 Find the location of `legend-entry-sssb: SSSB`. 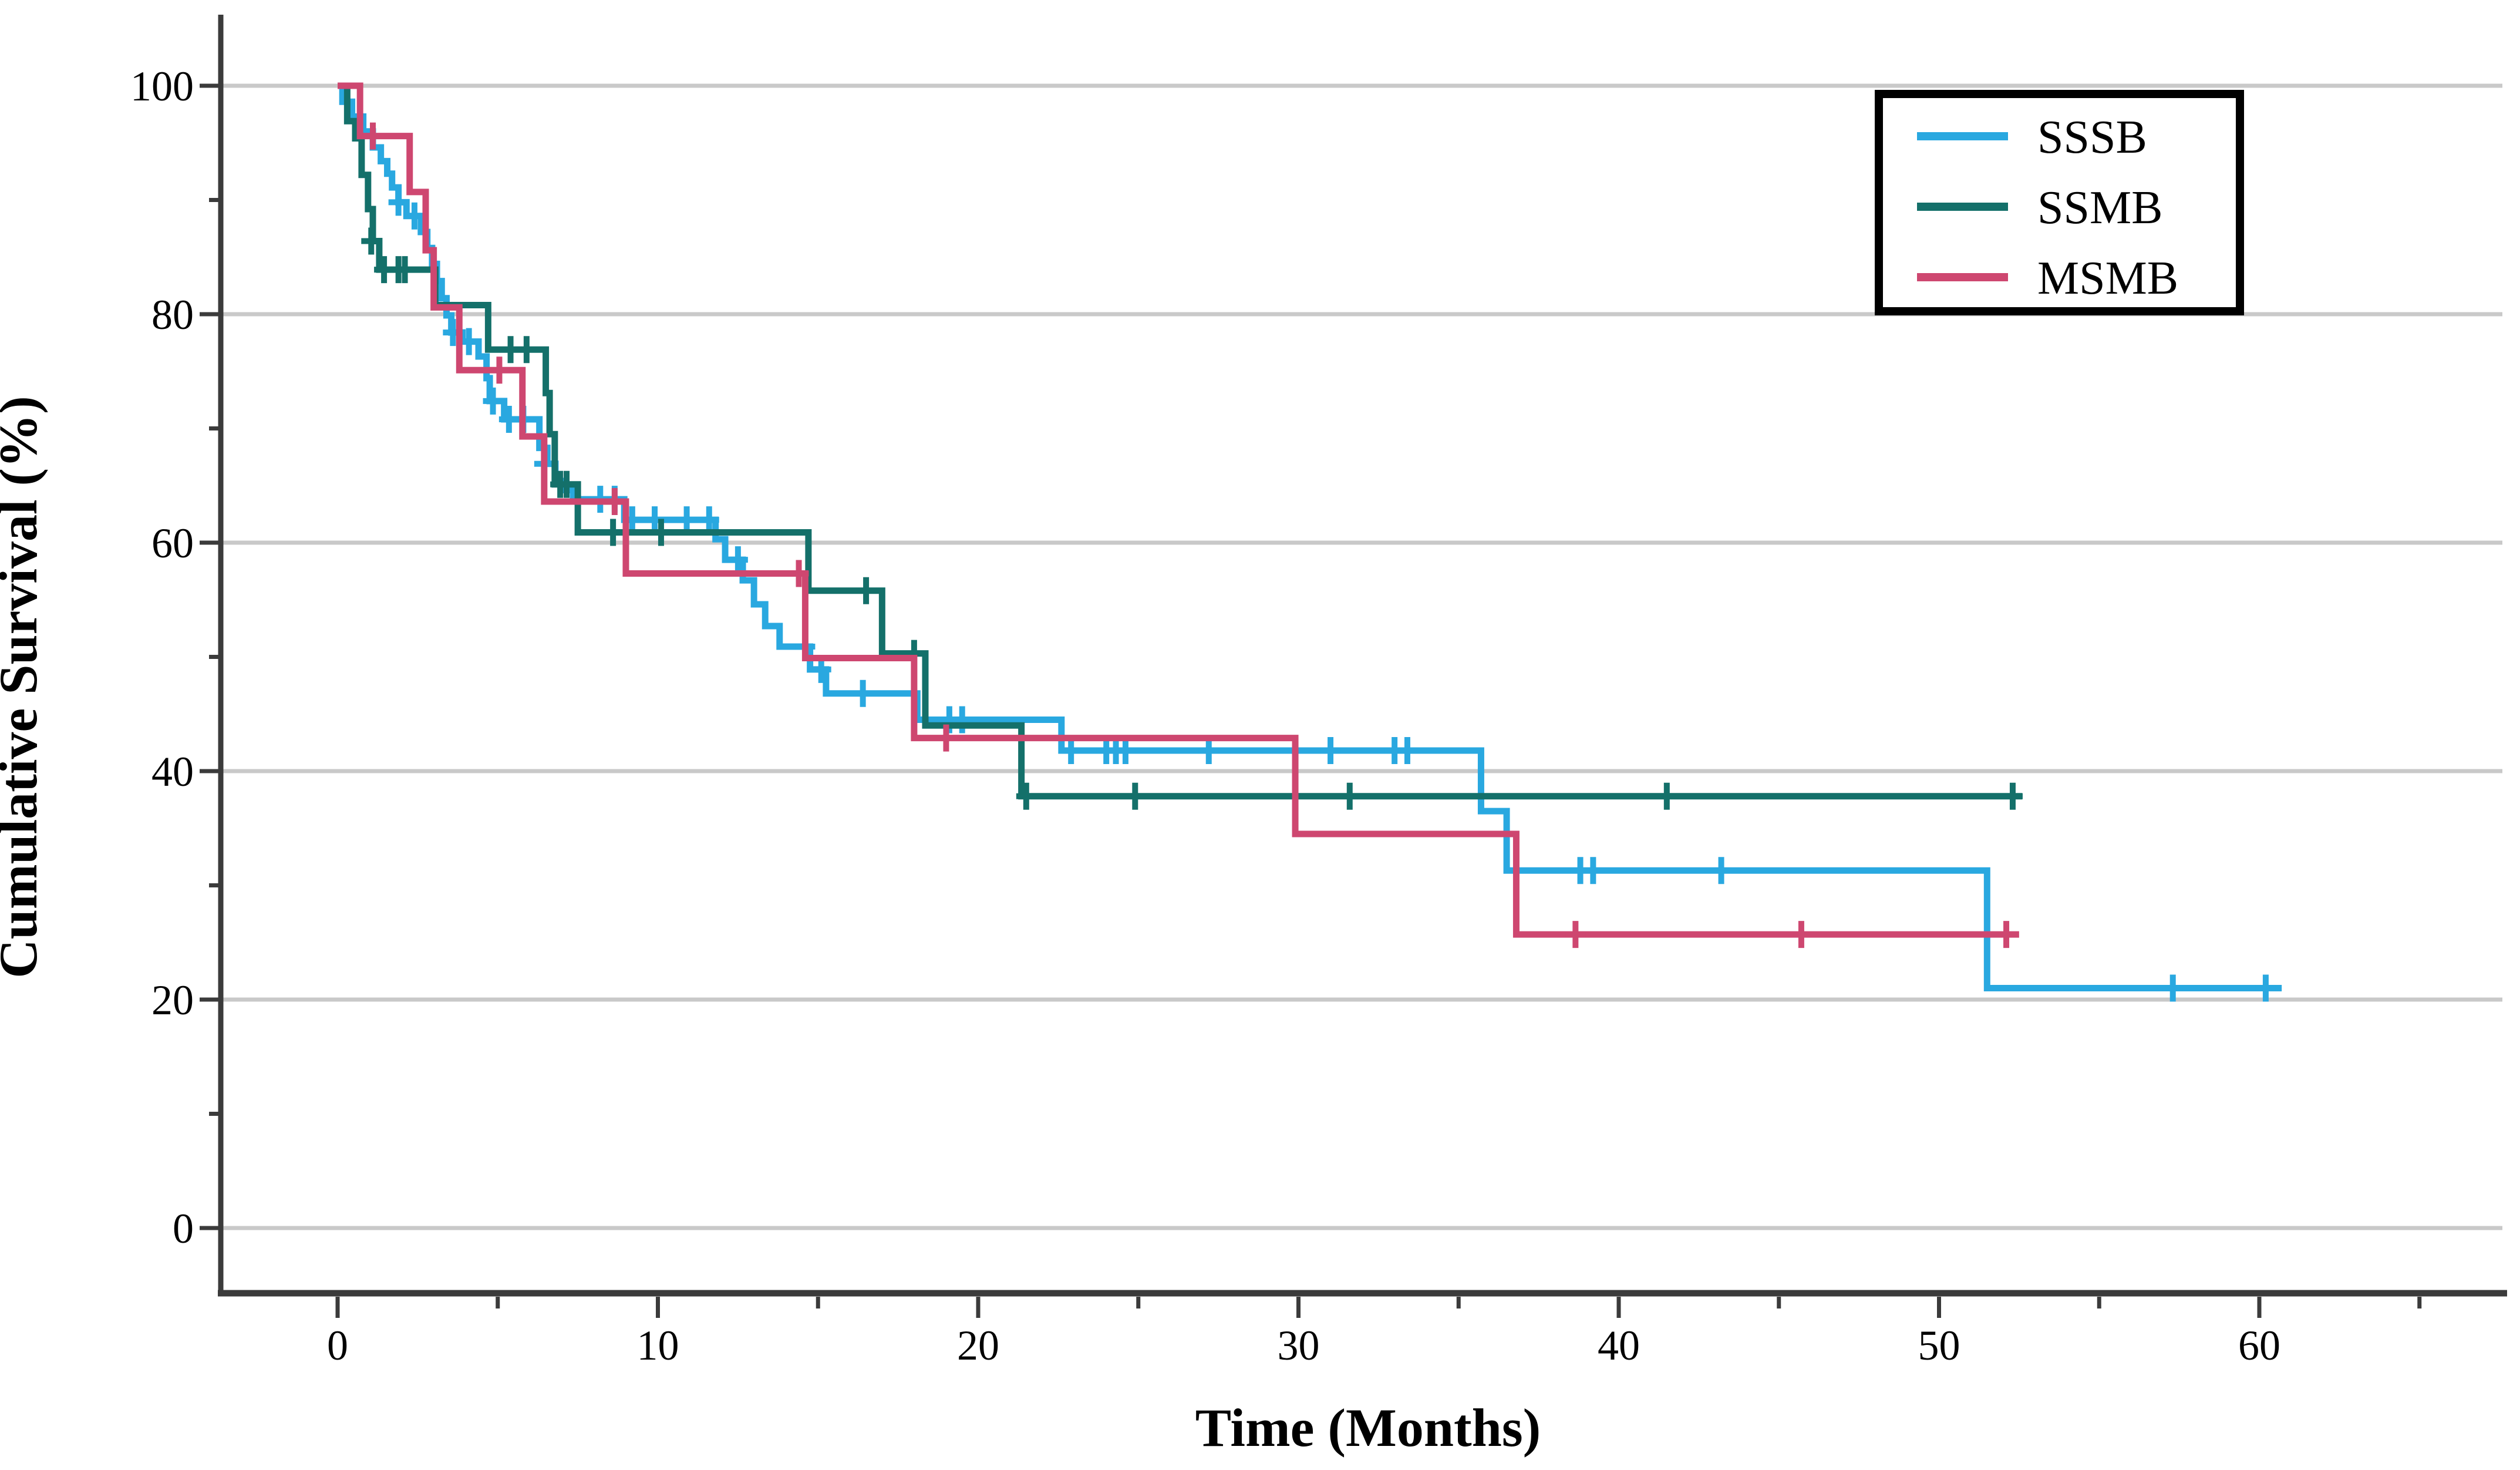

legend-entry-sssb: SSSB is located at coordinates (2032, 137).